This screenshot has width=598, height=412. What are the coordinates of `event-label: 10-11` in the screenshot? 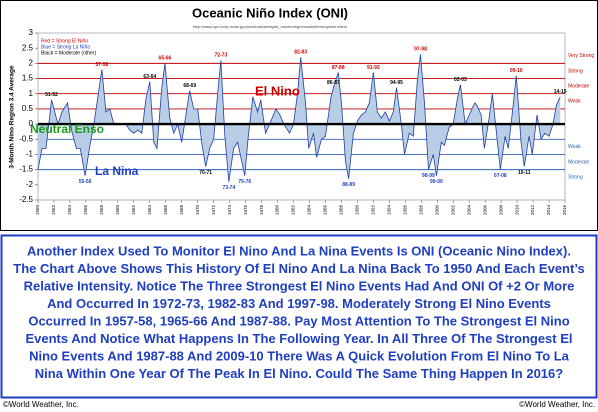 It's located at (524, 173).